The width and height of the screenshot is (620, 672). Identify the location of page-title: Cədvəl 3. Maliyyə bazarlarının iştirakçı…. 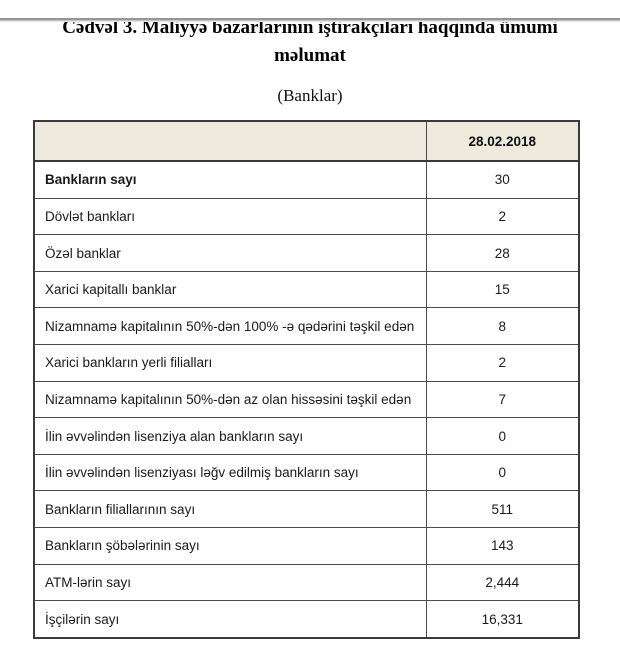
(310, 41).